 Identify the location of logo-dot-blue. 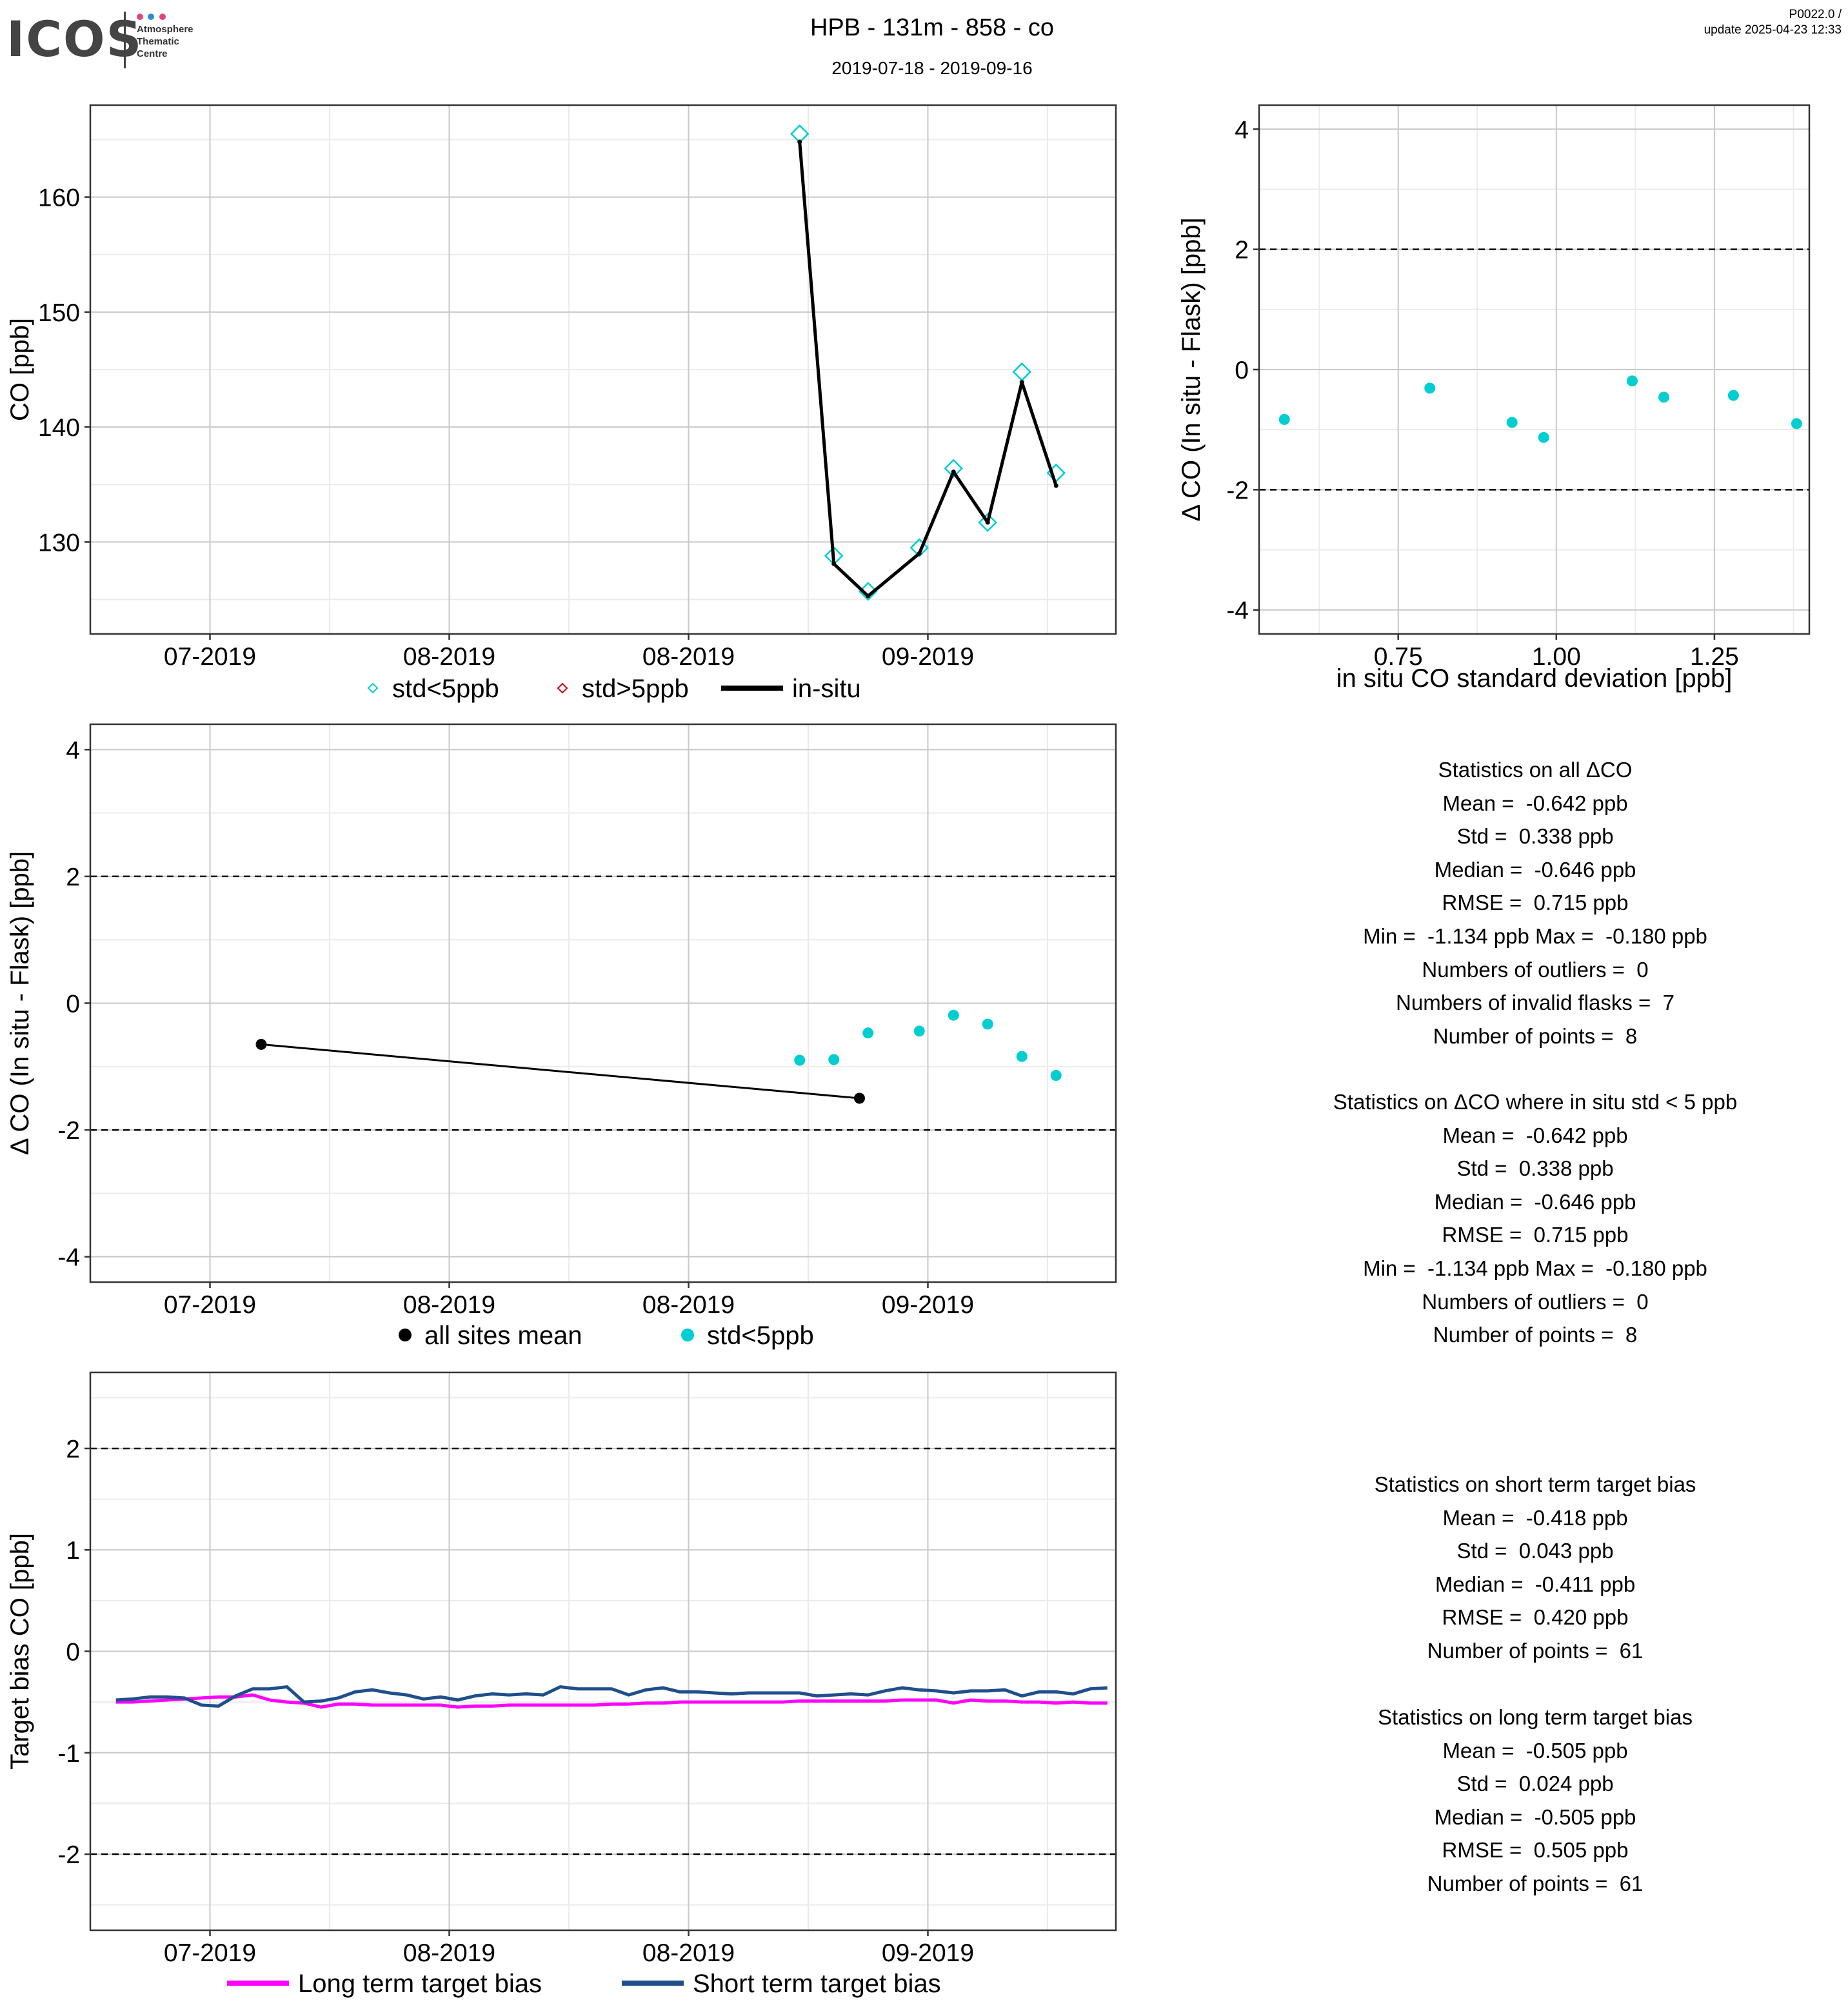
(151, 17).